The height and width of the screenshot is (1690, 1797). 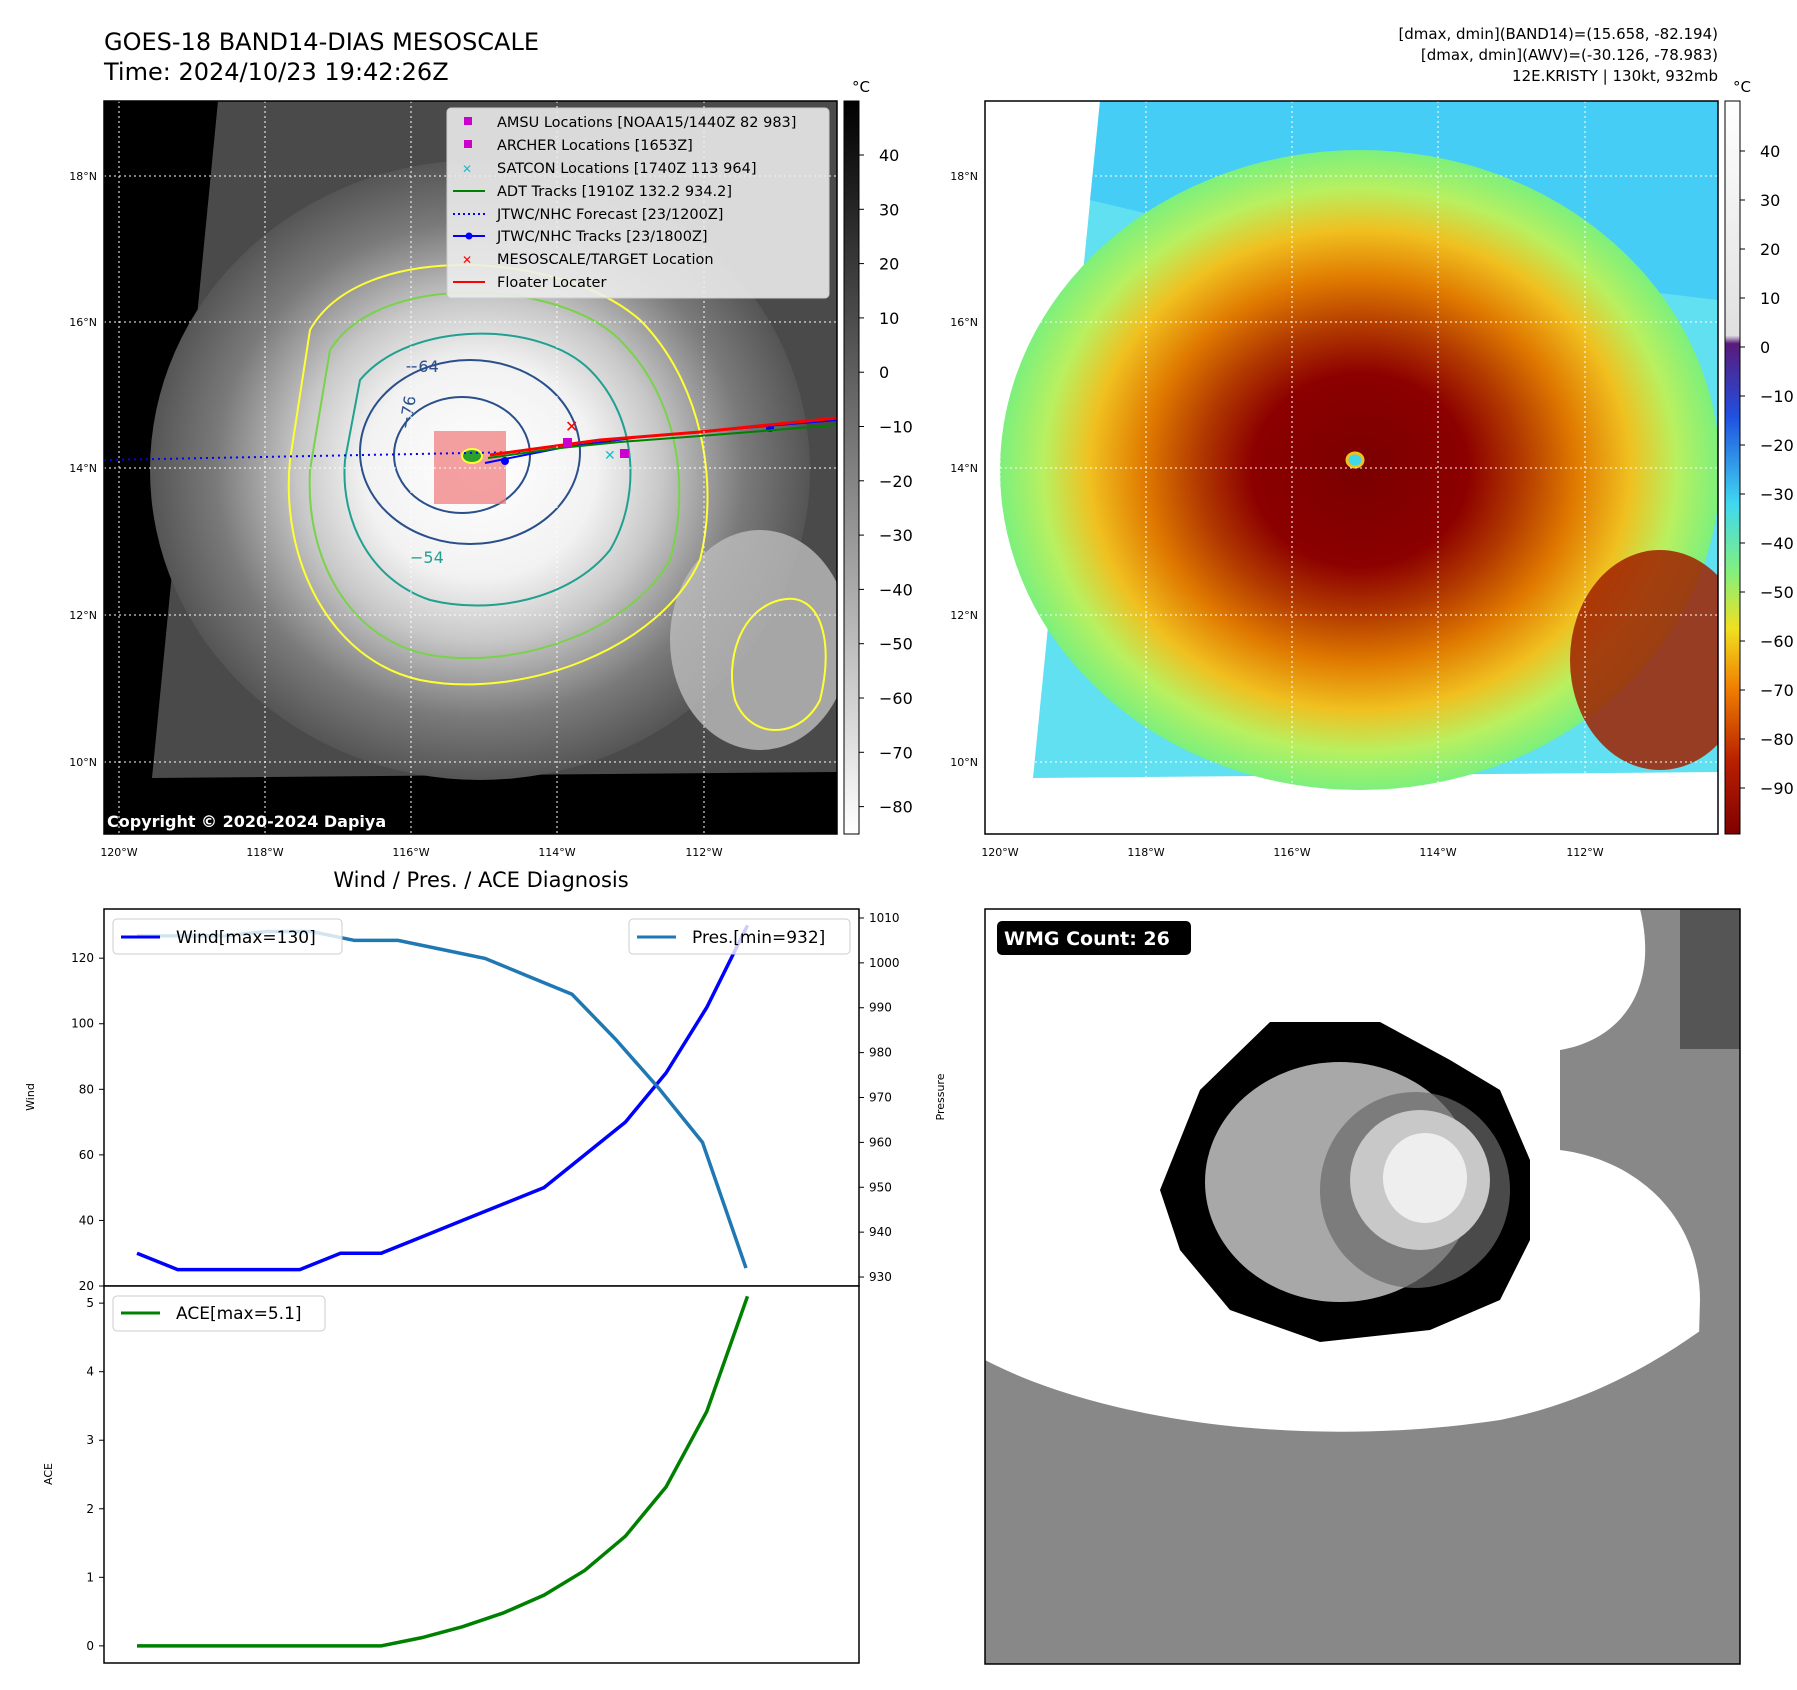 What do you see at coordinates (1355, 460) in the screenshot?
I see `color-eye` at bounding box center [1355, 460].